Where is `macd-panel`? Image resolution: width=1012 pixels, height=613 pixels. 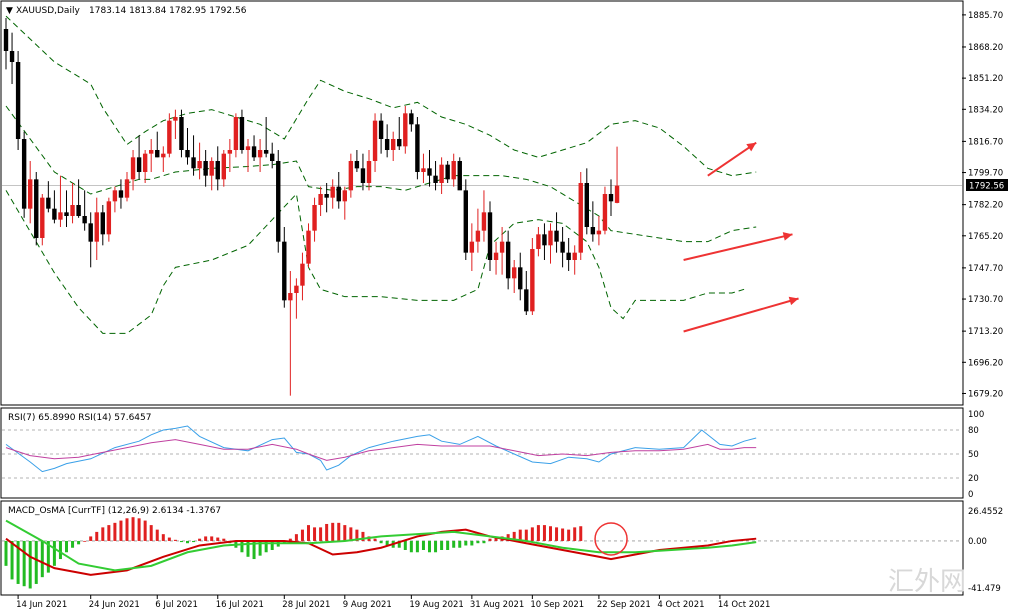 macd-panel is located at coordinates (482, 548).